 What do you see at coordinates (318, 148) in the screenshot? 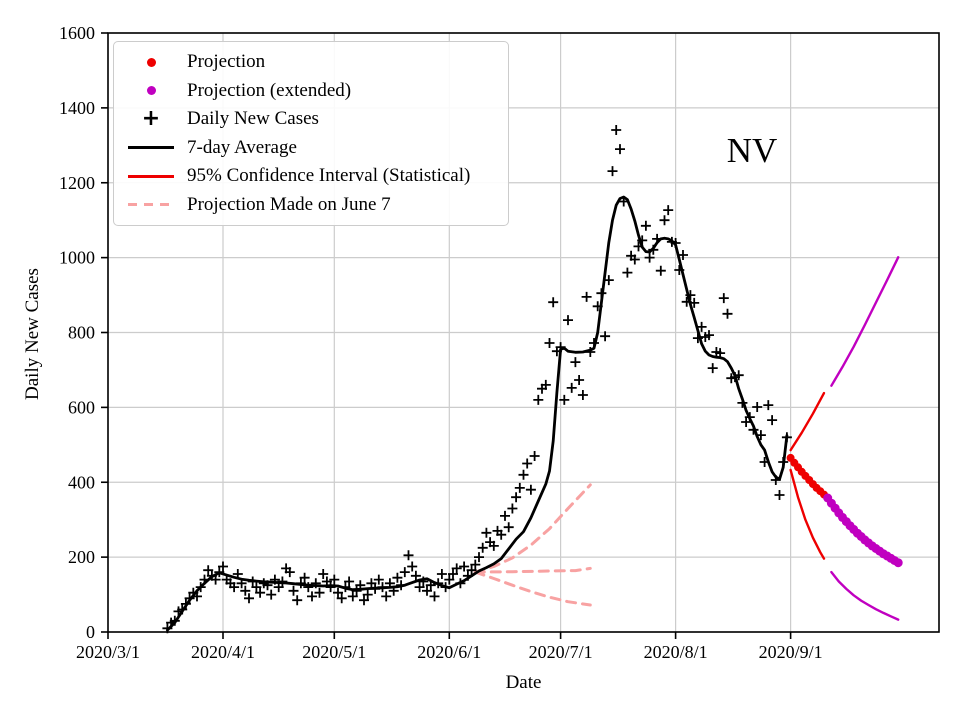
I see `legend-item: 7-day Average` at bounding box center [318, 148].